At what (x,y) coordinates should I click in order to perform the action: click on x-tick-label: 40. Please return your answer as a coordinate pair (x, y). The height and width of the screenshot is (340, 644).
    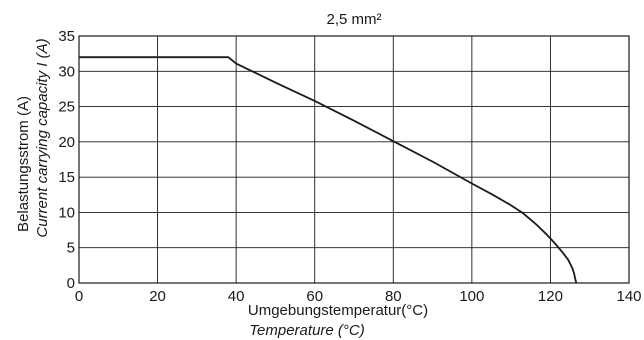
    Looking at the image, I should click on (236, 296).